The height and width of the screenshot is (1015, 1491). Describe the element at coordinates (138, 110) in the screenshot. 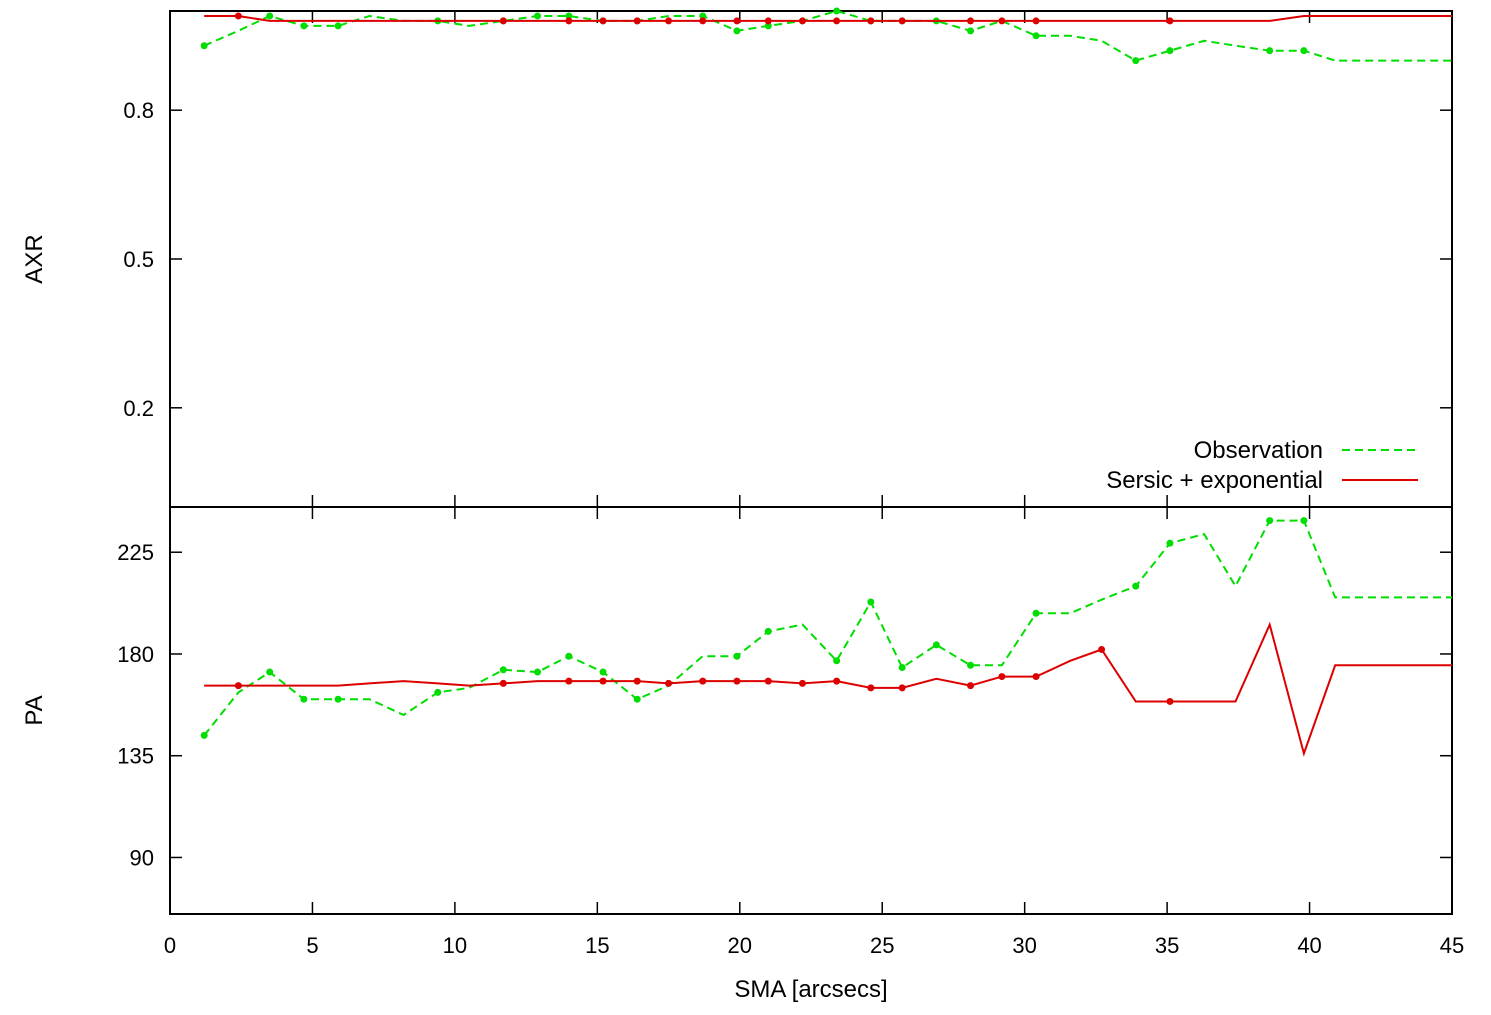

I see `y-tick-label: 0.8` at that location.